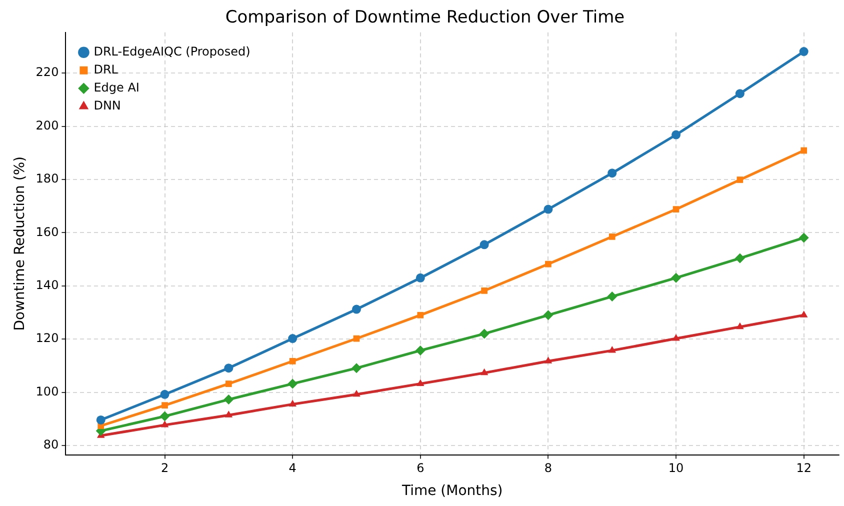 Image resolution: width=844 pixels, height=506 pixels. What do you see at coordinates (172, 51) in the screenshot?
I see `legend-label: DRL-EdgeAIQC (Proposed)` at bounding box center [172, 51].